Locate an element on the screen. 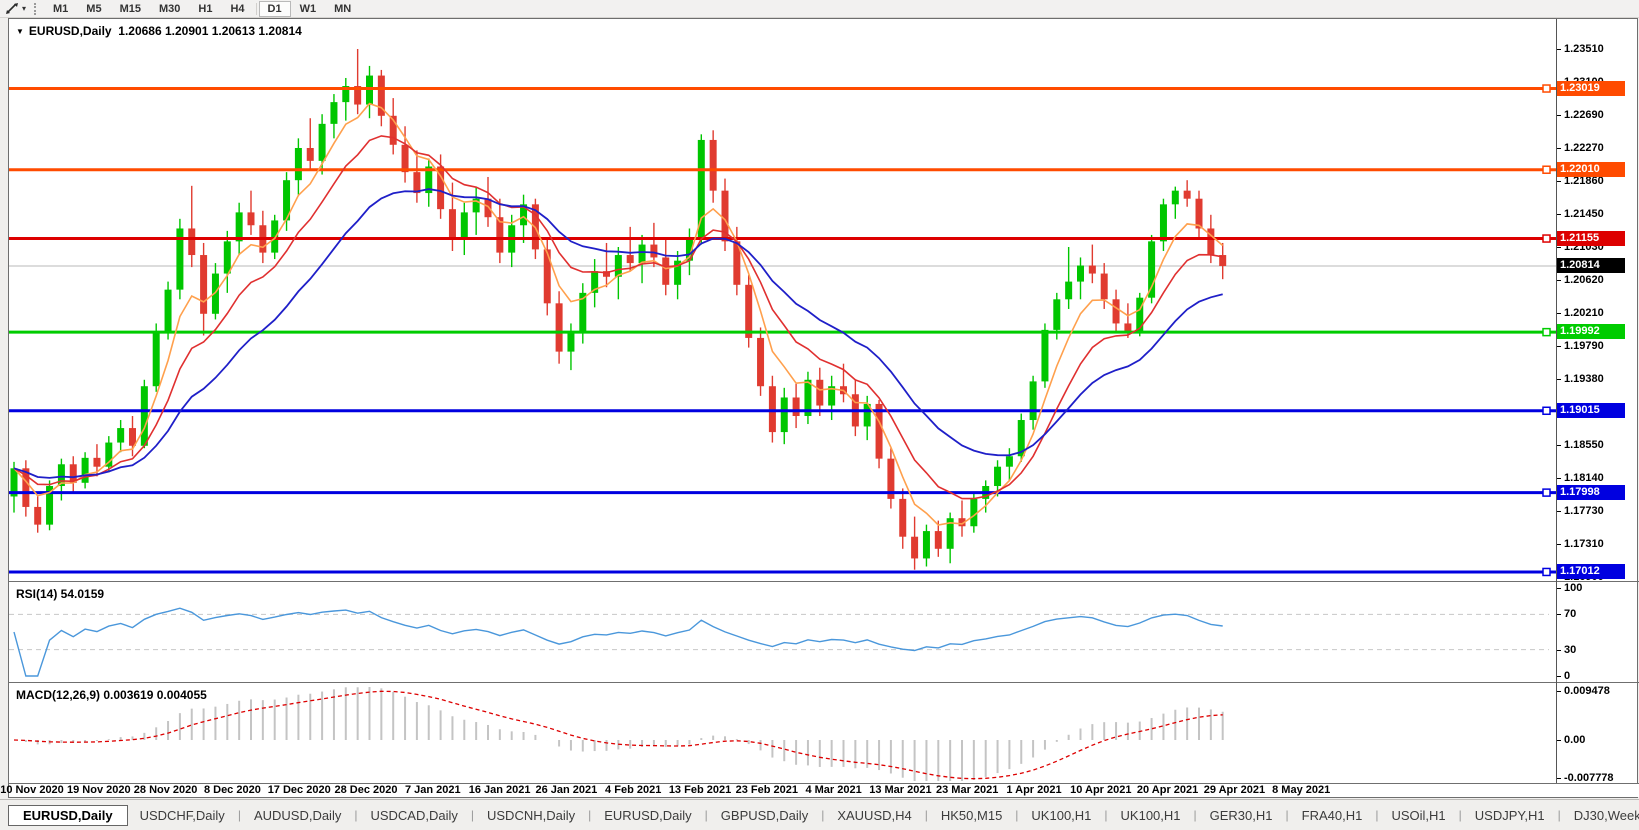  macd-tick-label: 0.009478 is located at coordinates (1587, 691).